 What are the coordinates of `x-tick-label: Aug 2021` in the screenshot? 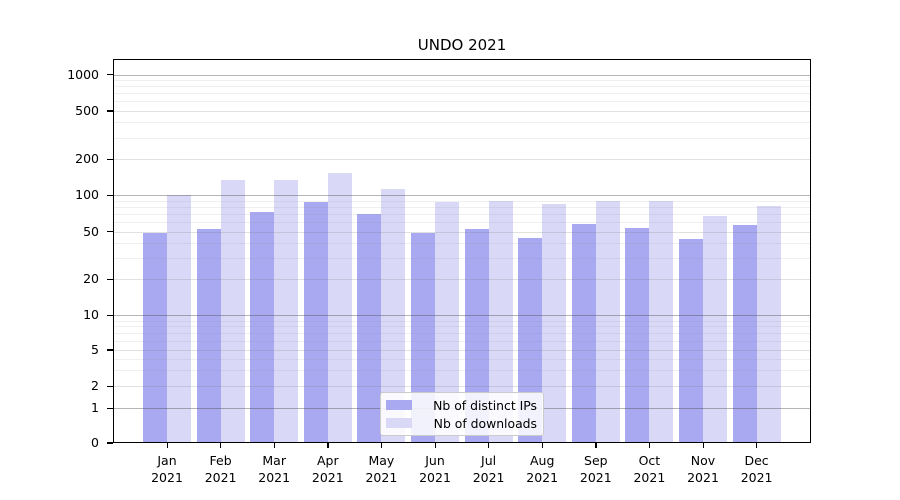 It's located at (542, 469).